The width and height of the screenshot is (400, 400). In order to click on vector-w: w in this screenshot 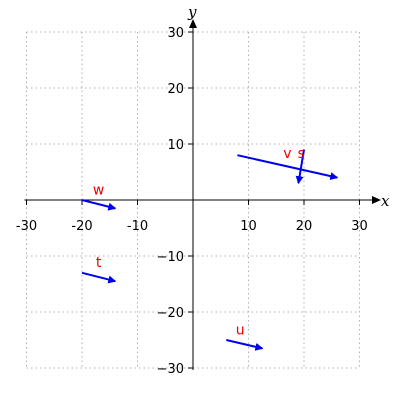, I will do `click(99, 196)`.